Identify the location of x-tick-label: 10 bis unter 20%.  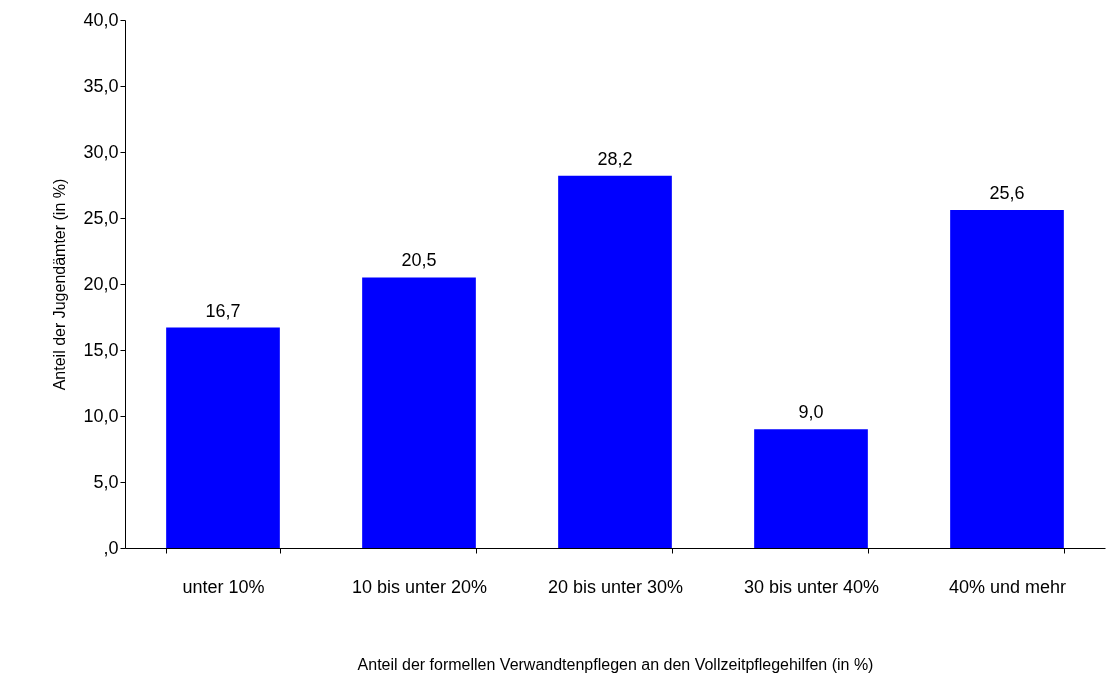
(419, 586).